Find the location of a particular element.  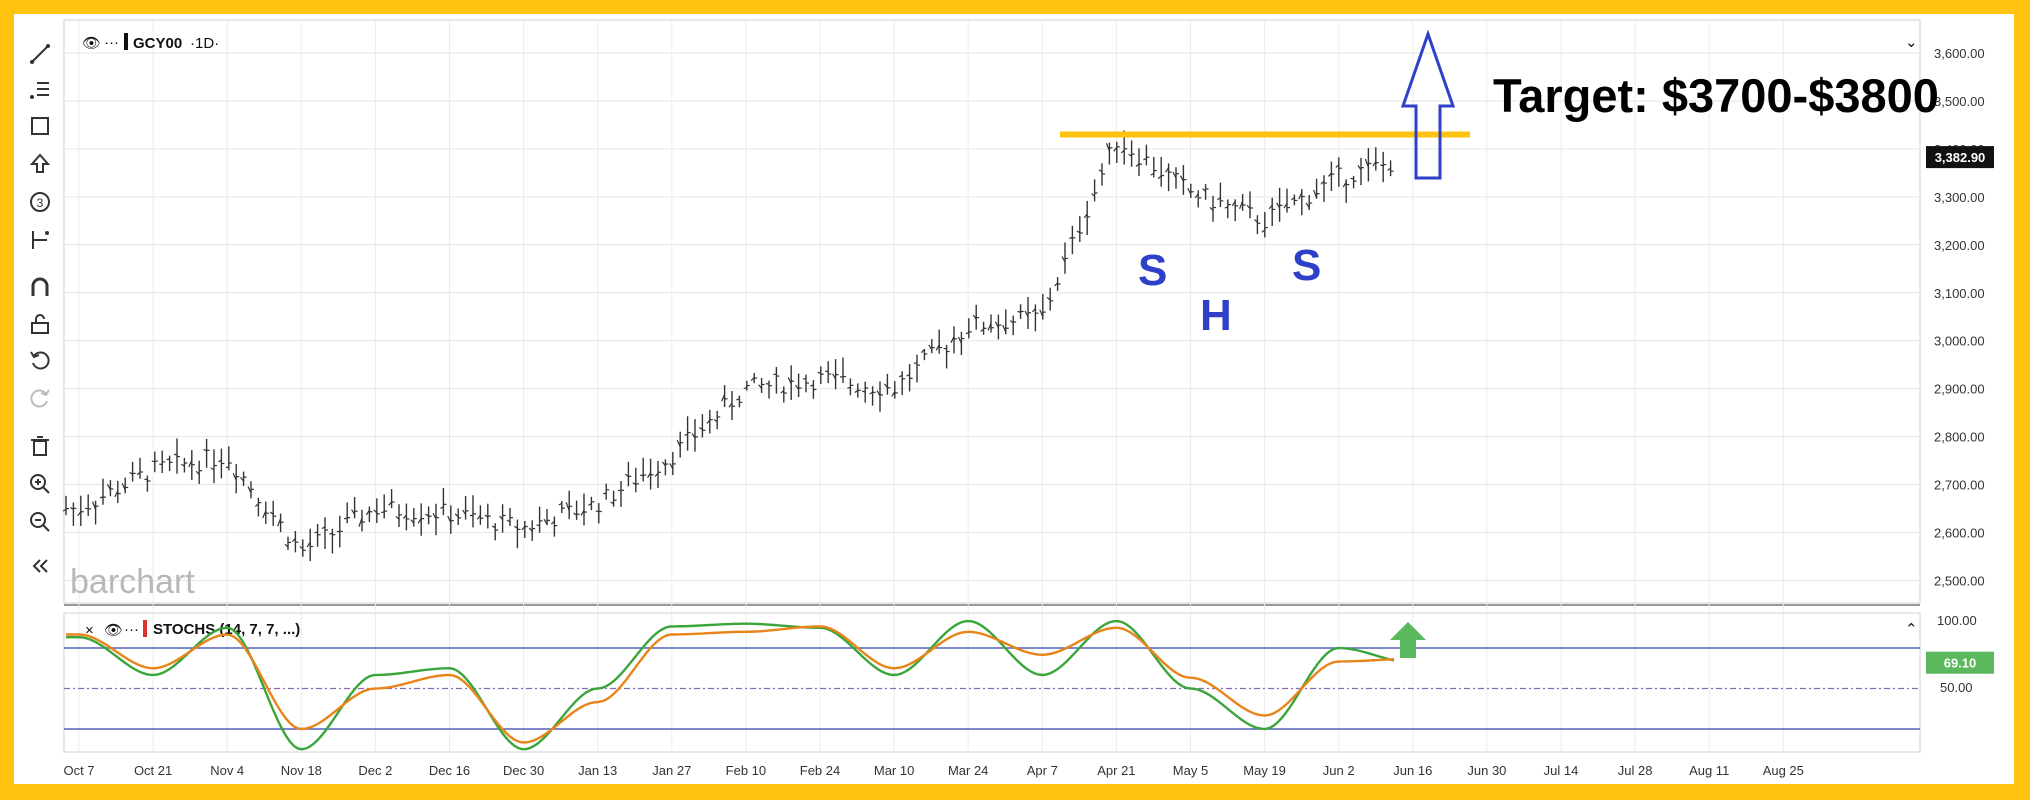

stoch-expand-icon: ⌃ is located at coordinates (1911, 629).